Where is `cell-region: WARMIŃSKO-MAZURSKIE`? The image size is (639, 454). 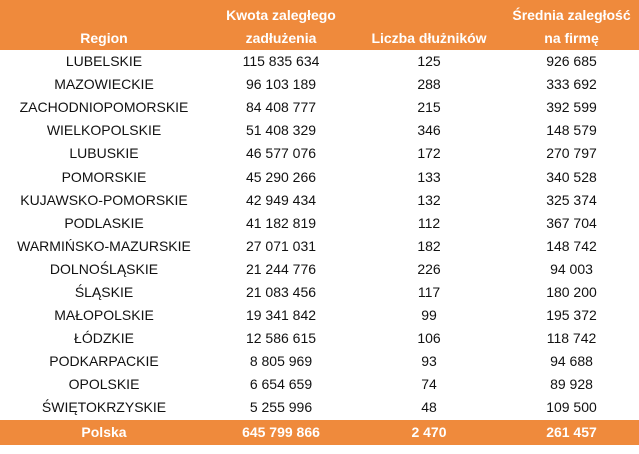
cell-region: WARMIŃSKO-MAZURSKIE is located at coordinates (104, 245).